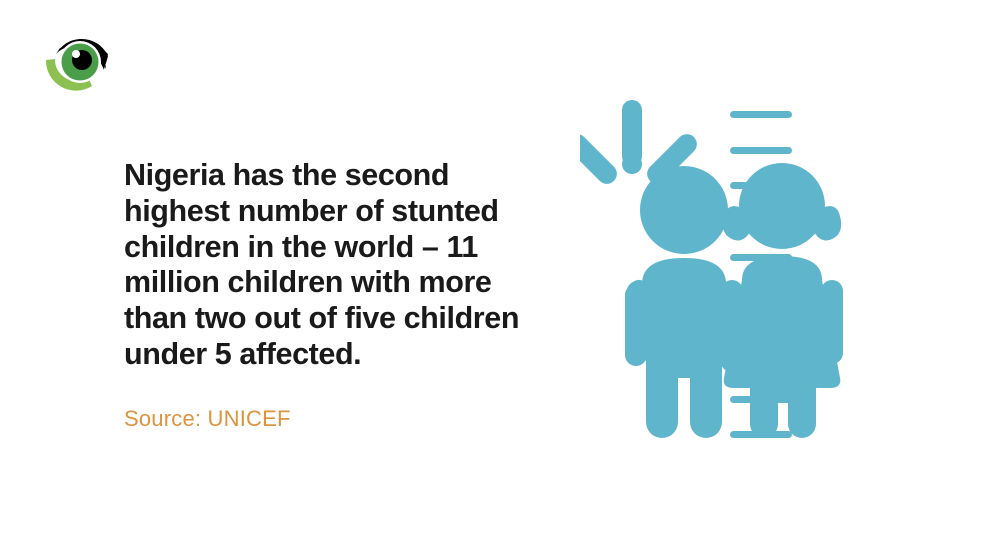 This screenshot has width=1000, height=543. I want to click on logo-eyelid-stroke, so click(83, 54).